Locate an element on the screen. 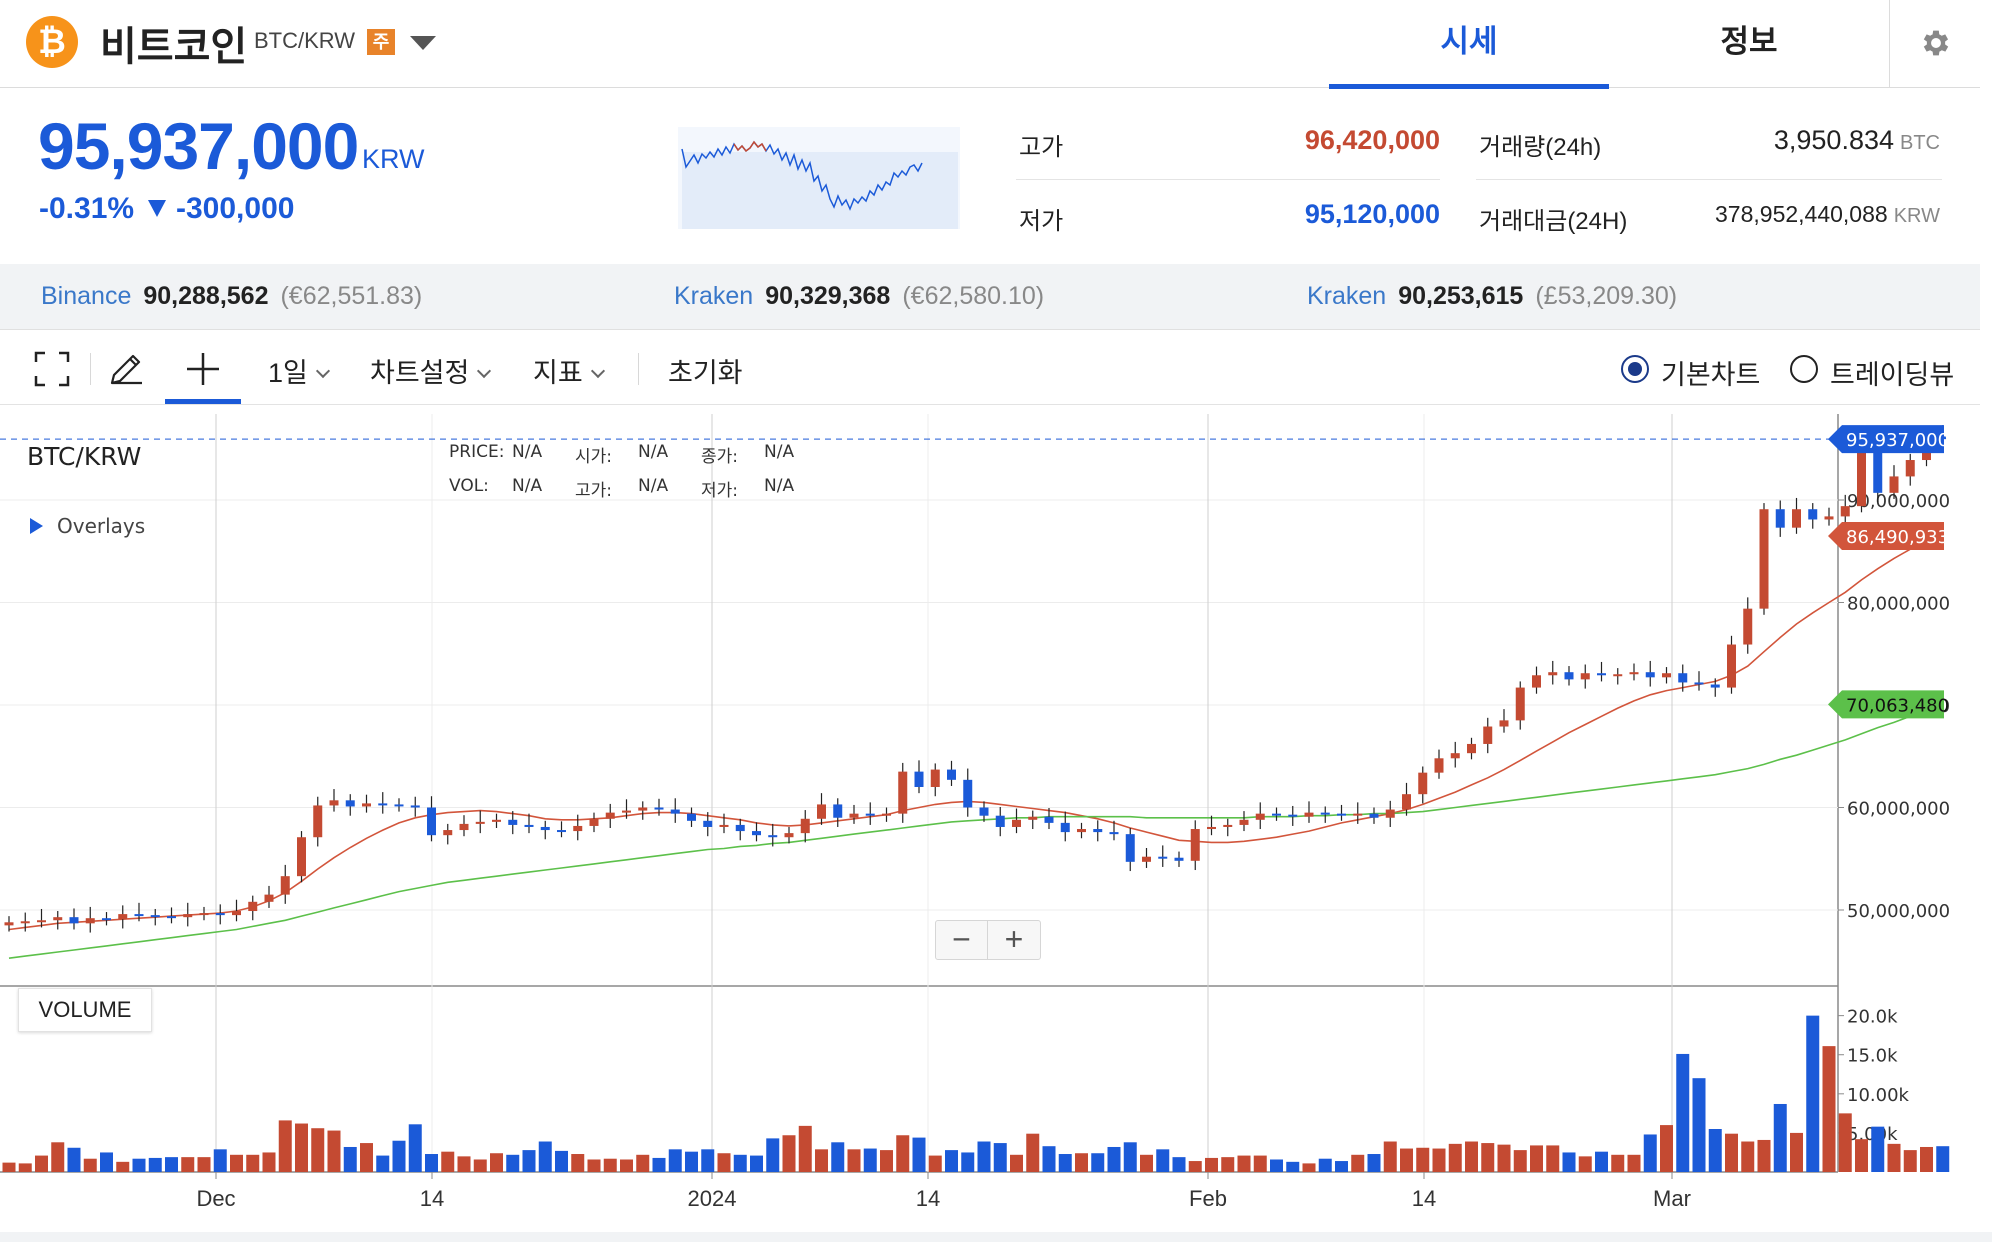 Image resolution: width=1992 pixels, height=1242 pixels. price-tag-label: 86,490,933 is located at coordinates (1897, 537).